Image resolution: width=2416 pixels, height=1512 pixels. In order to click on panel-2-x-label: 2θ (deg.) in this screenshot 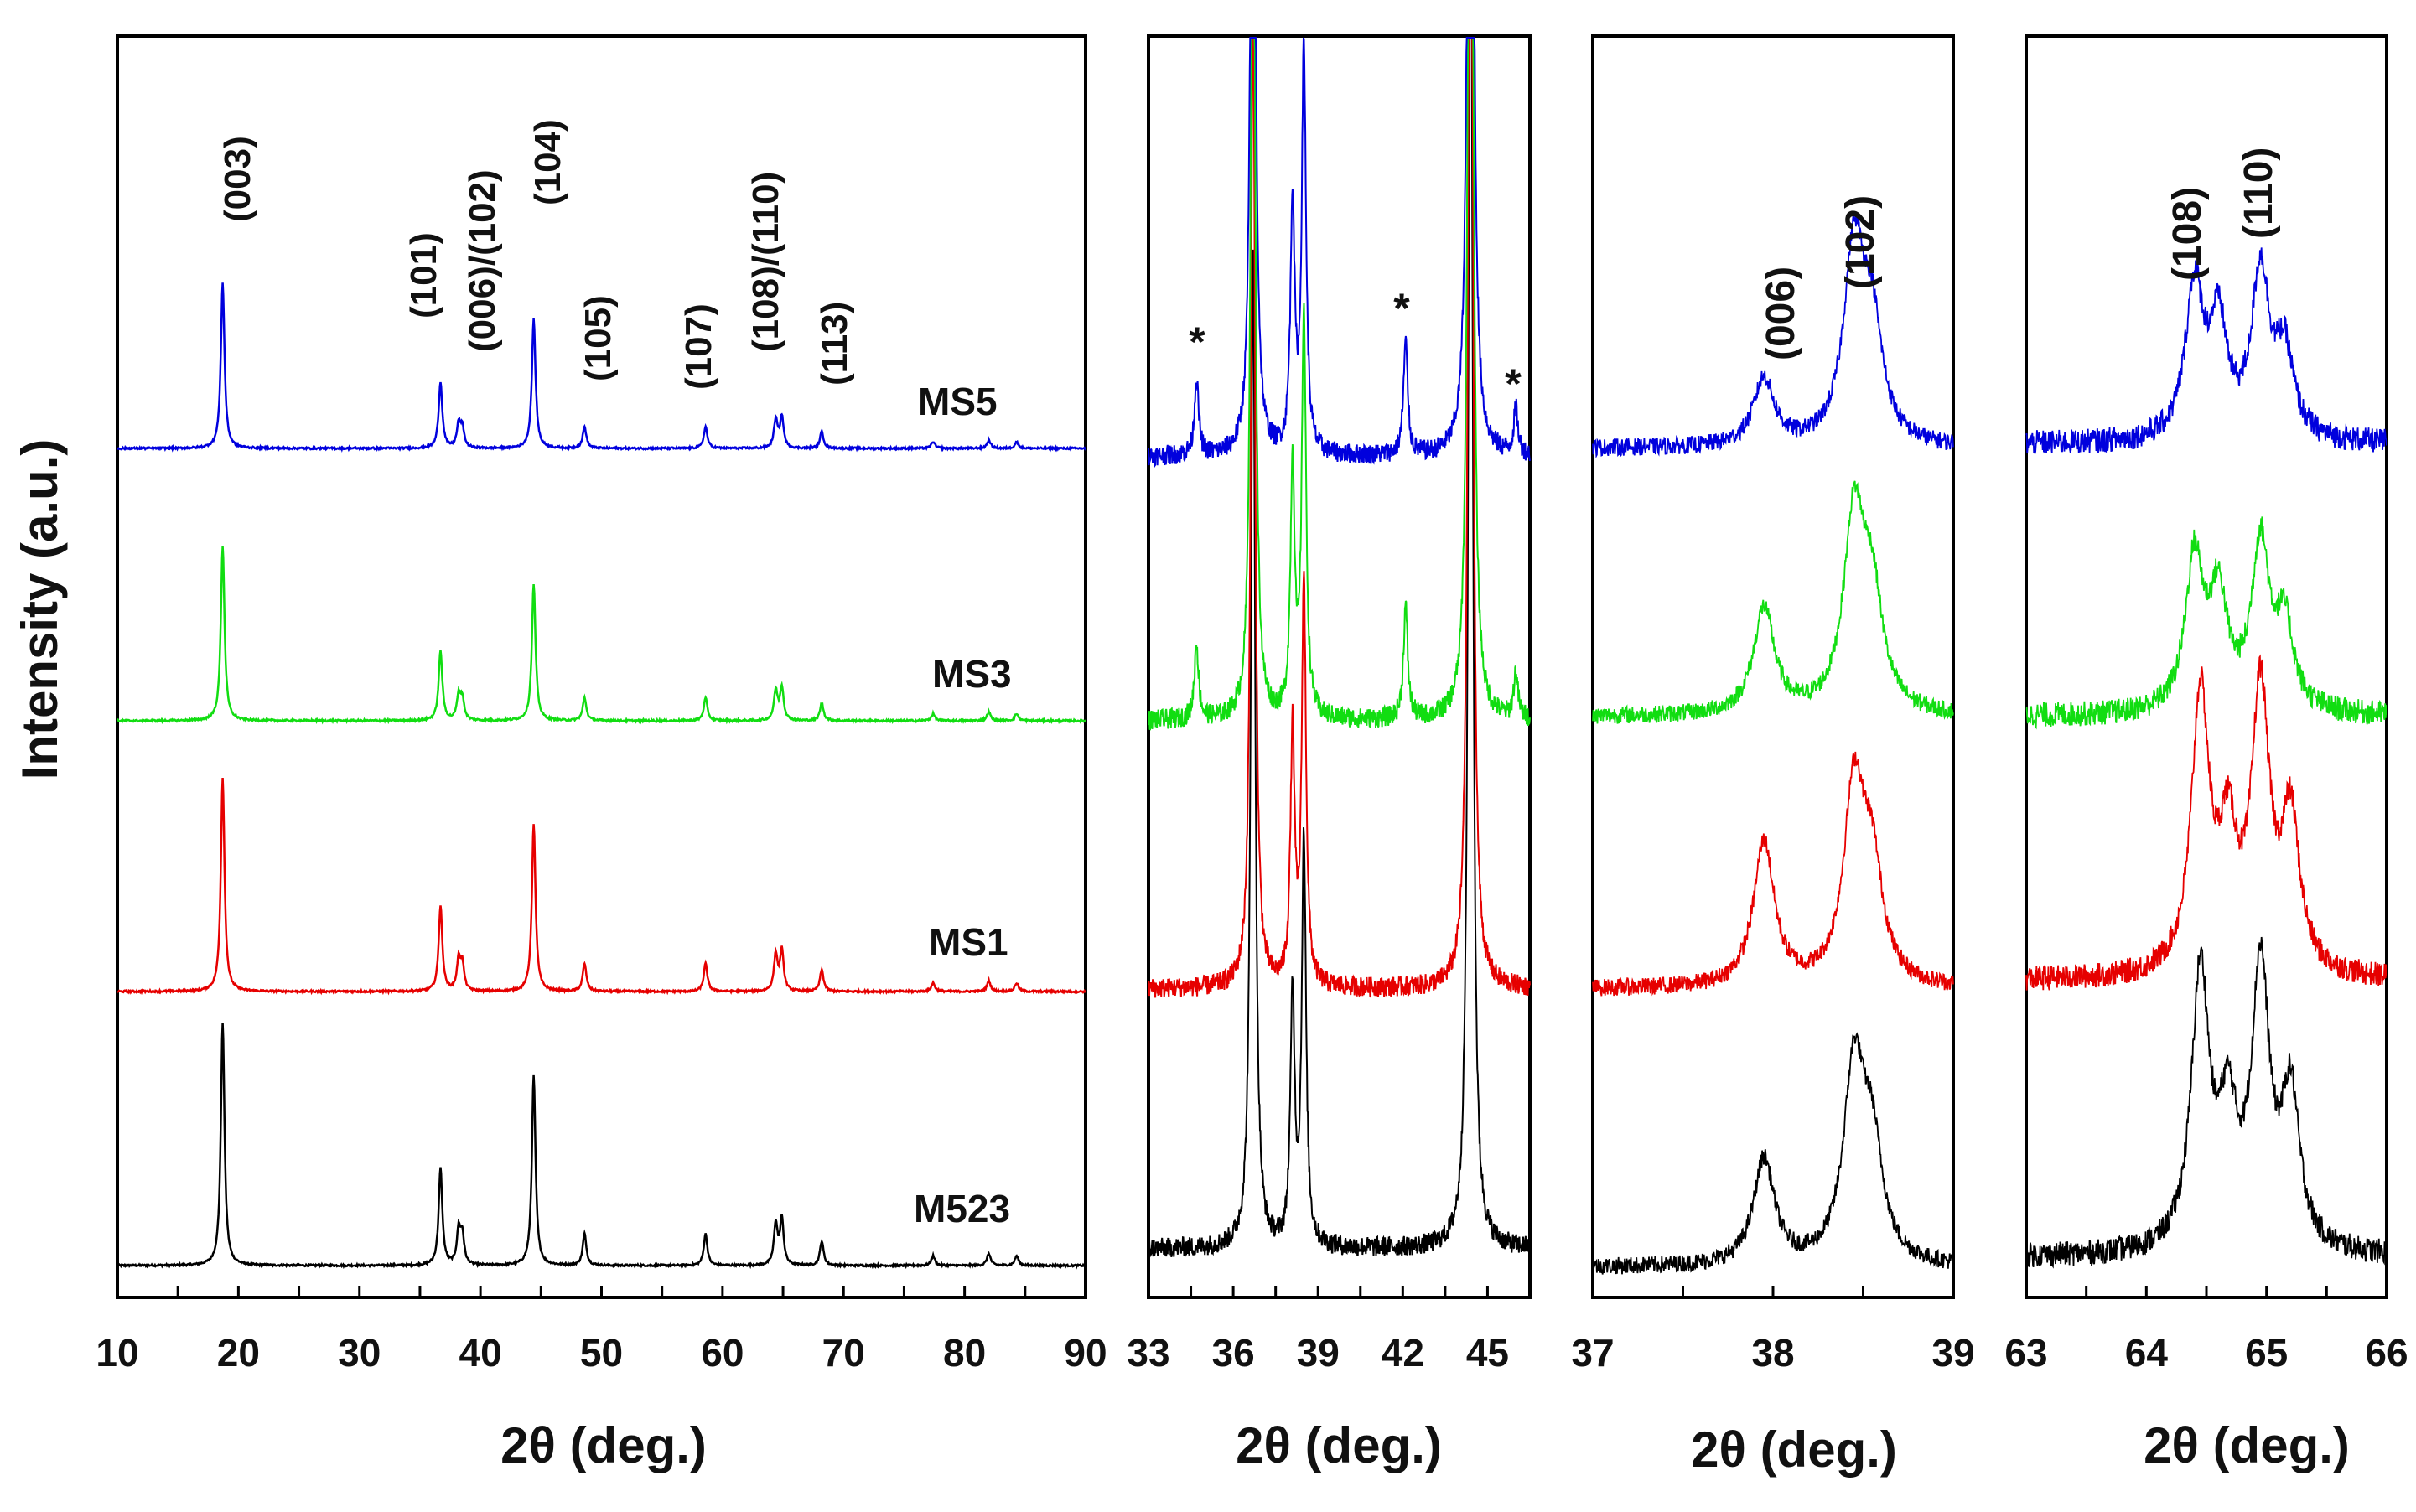, I will do `click(1339, 1445)`.